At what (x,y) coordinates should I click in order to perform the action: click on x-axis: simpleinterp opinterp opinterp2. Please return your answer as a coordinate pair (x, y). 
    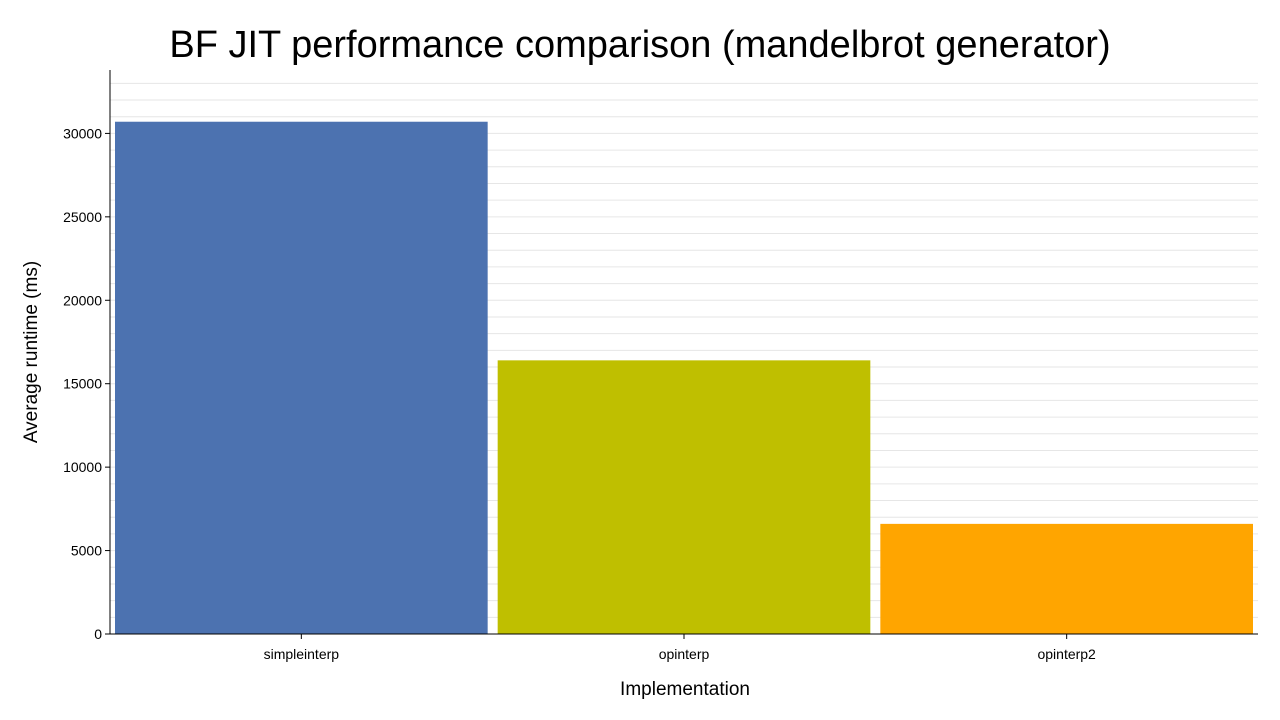
    Looking at the image, I should click on (684, 647).